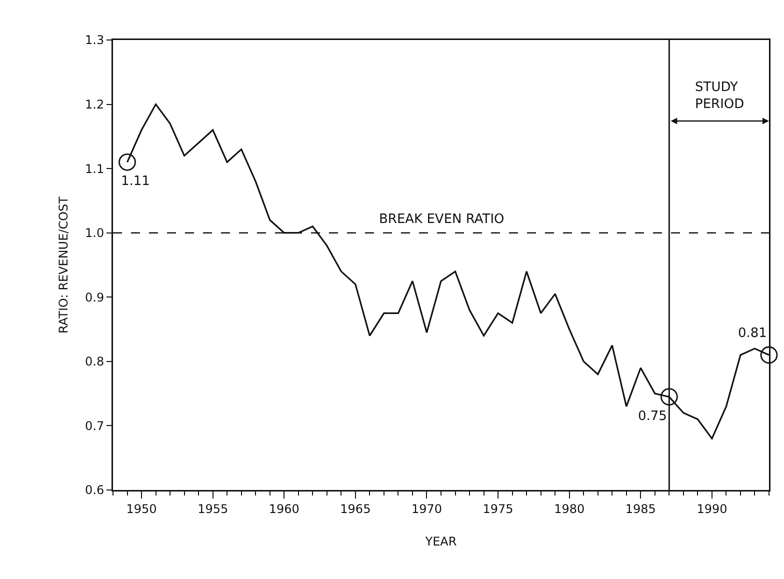  What do you see at coordinates (94, 361) in the screenshot?
I see `y-tick-label: 0.8` at bounding box center [94, 361].